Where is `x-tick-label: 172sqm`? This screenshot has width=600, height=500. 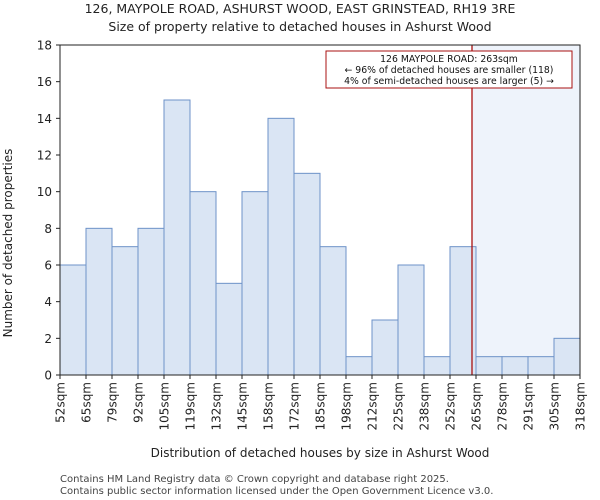 x-tick-label: 172sqm is located at coordinates (295, 406).